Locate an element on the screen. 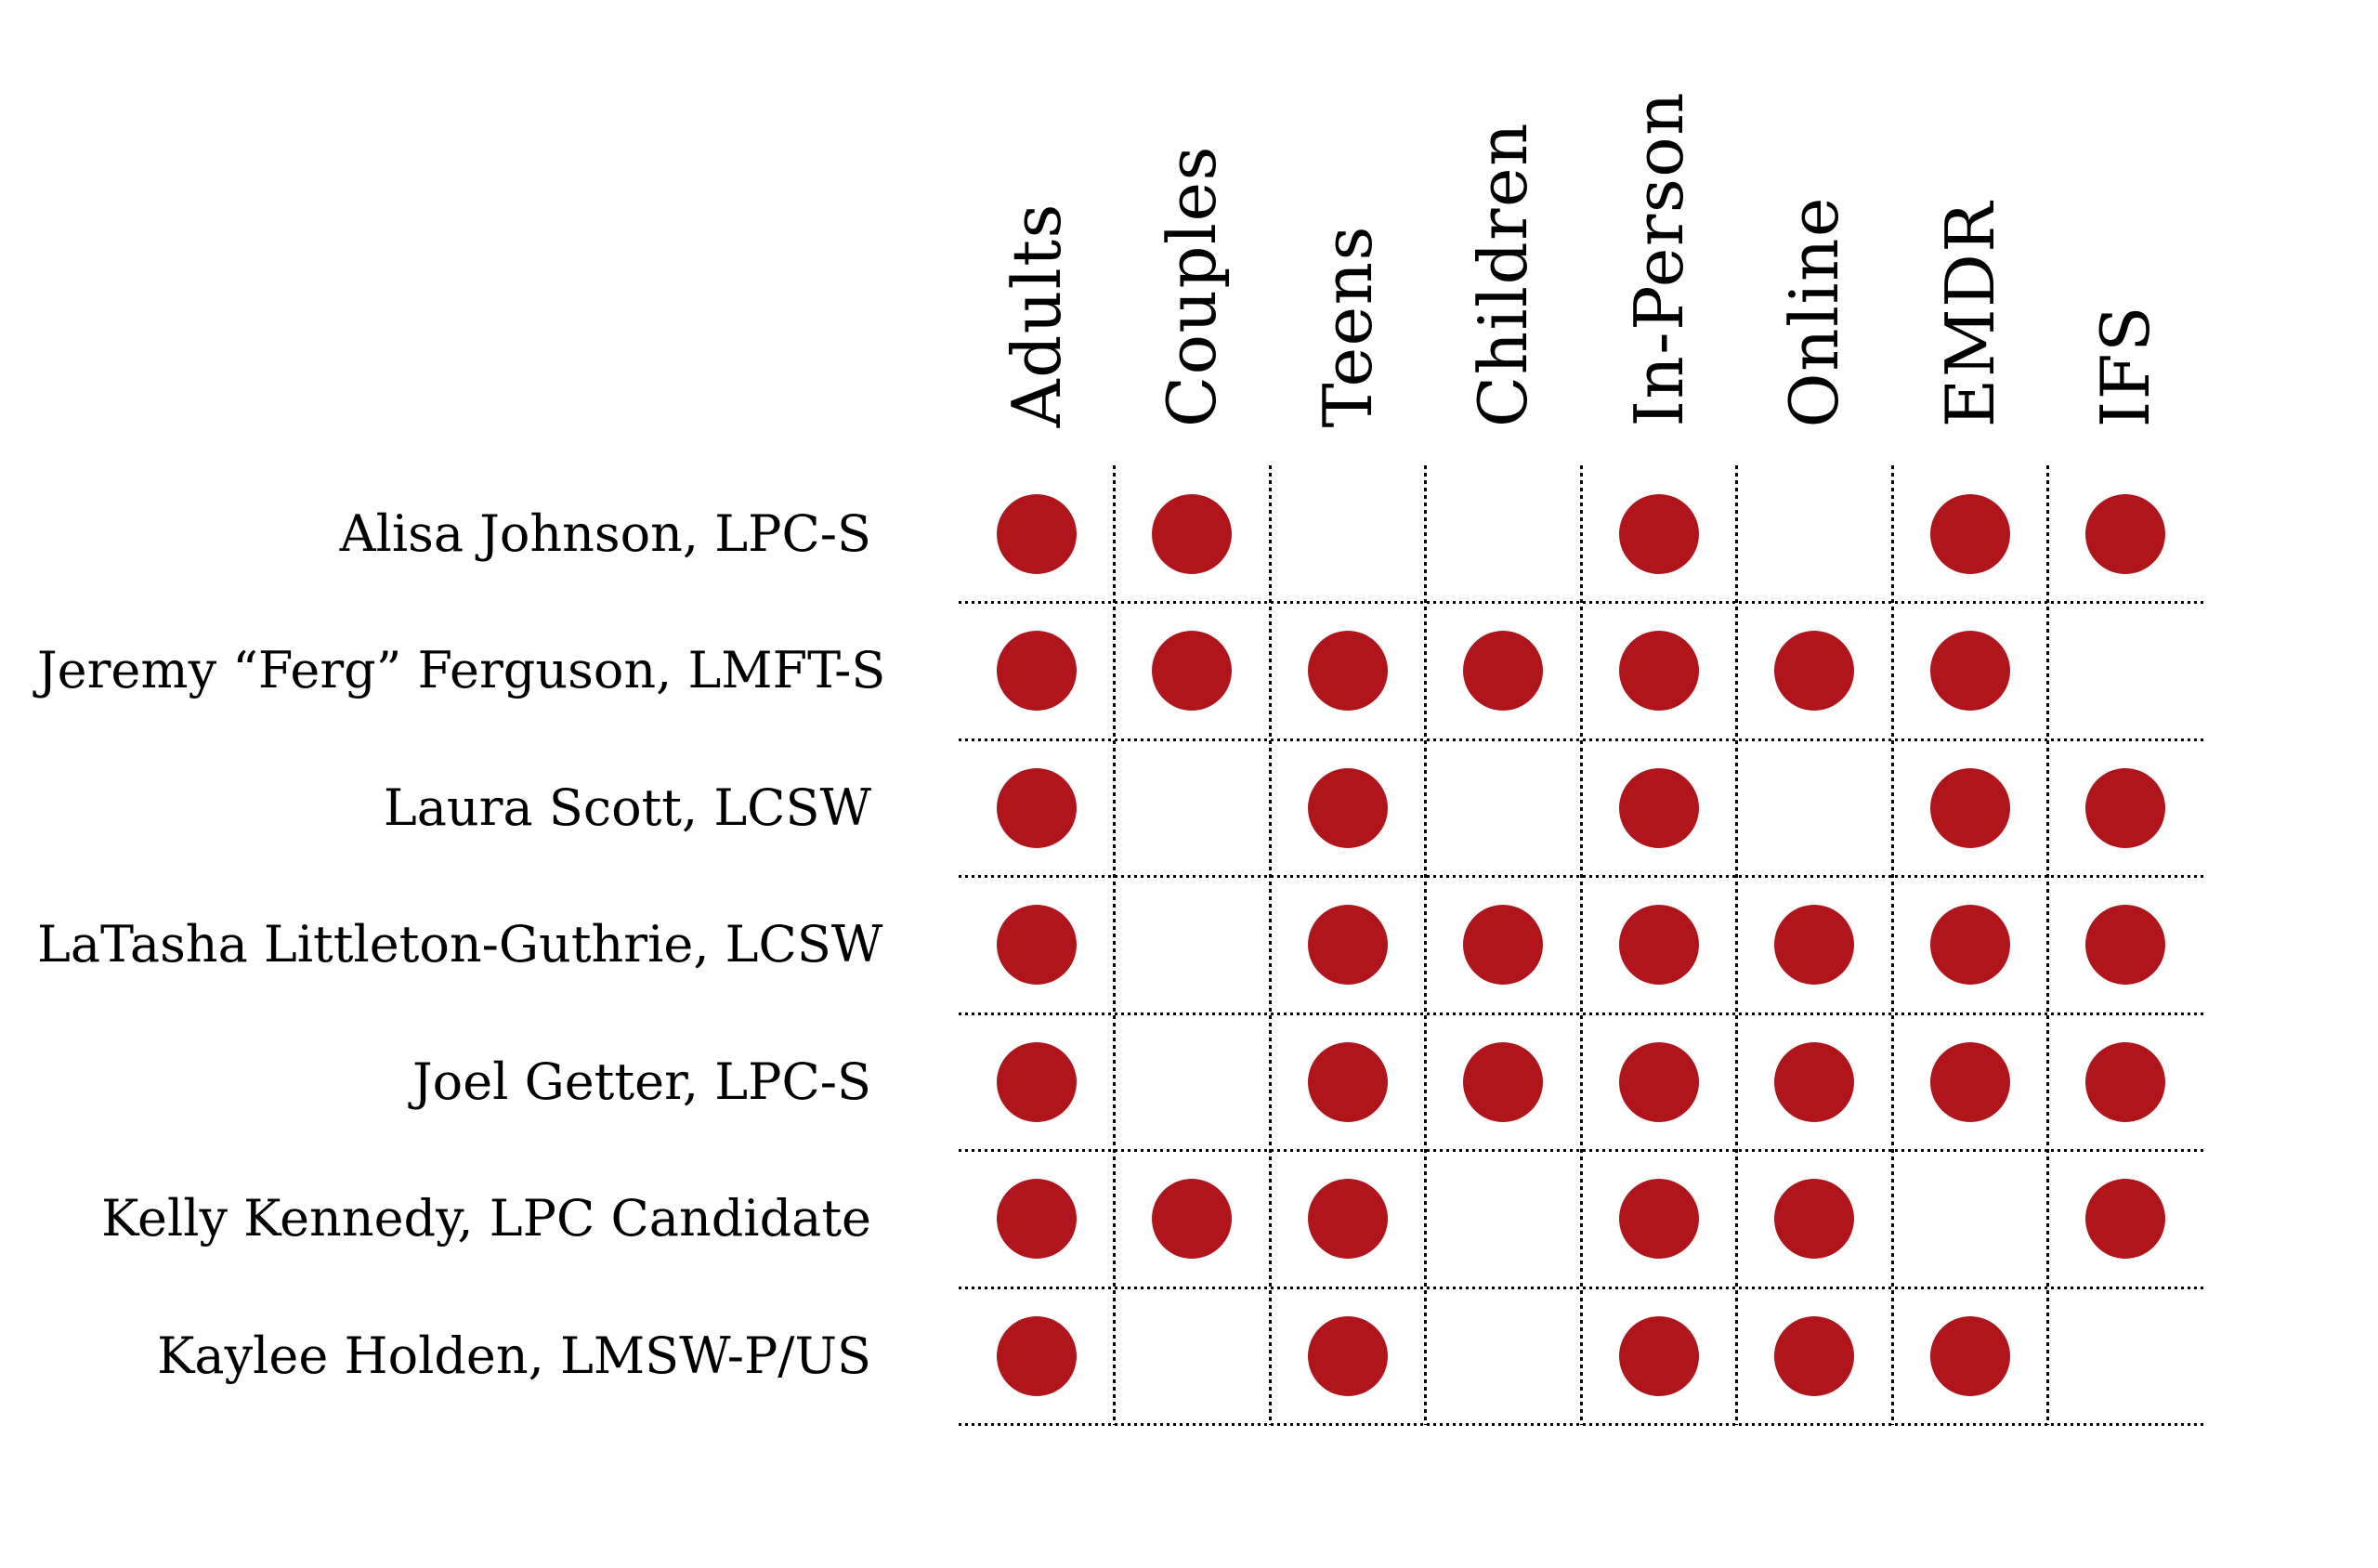 The image size is (2378, 1568). column-header-label: Online is located at coordinates (1814, 311).